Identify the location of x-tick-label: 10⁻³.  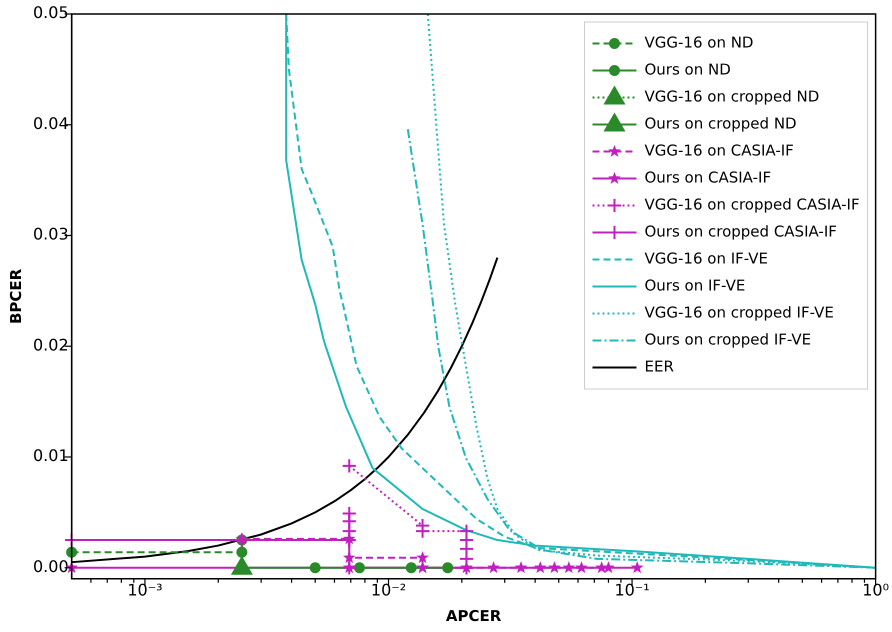
(145, 590).